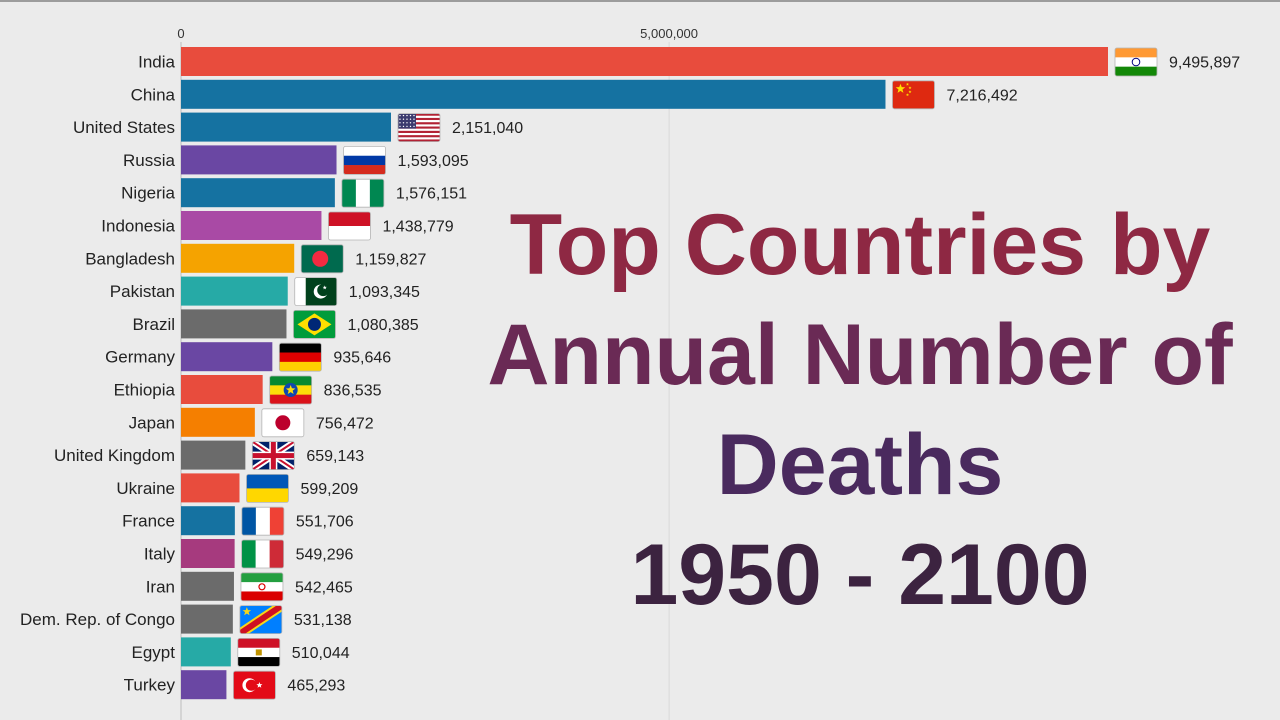 This screenshot has width=1280, height=720. I want to click on iran-flag, so click(262, 587).